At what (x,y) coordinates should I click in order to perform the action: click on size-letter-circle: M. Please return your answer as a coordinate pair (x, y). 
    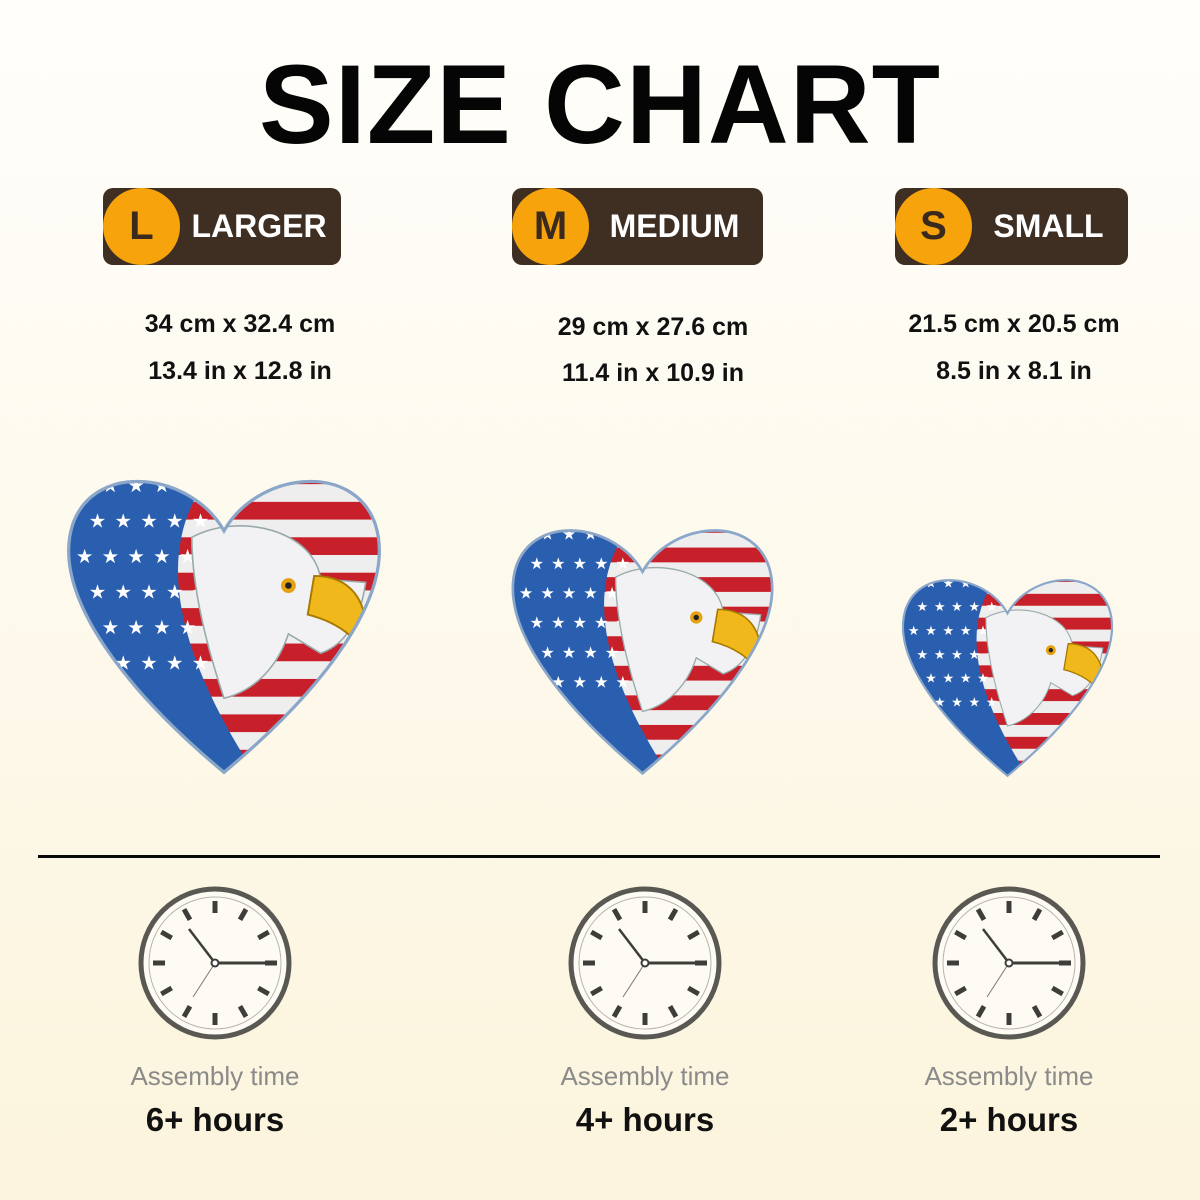
    Looking at the image, I should click on (550, 226).